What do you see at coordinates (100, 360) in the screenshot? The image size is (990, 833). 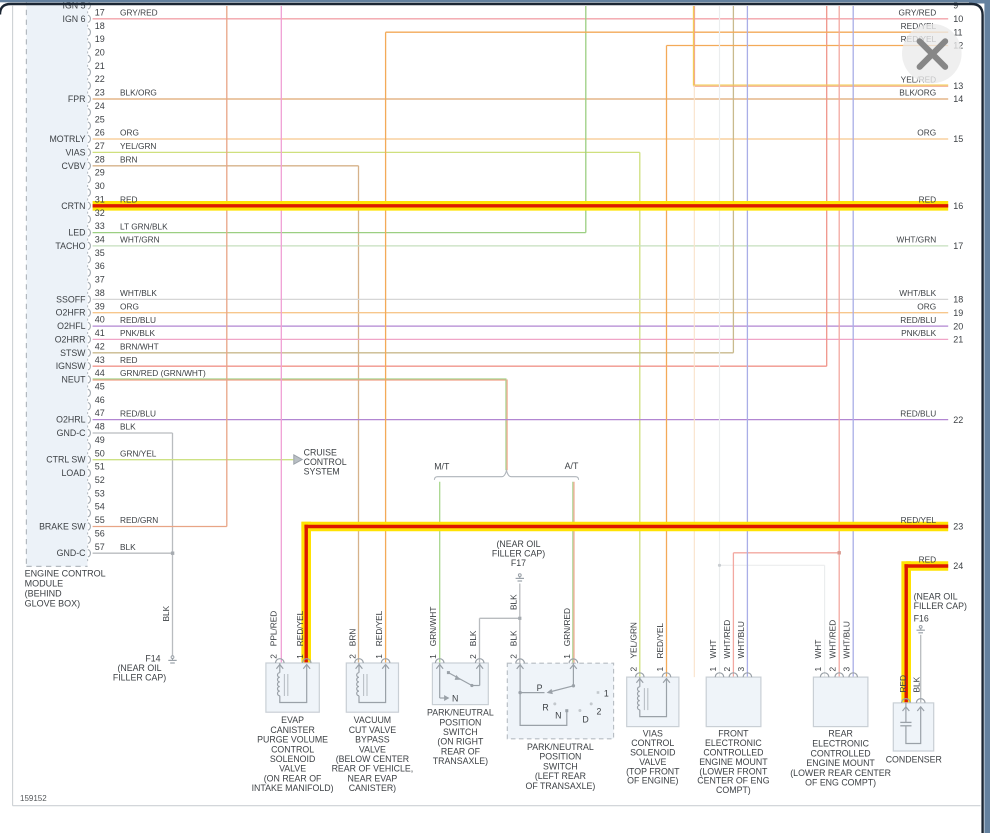 I see `svg-text: 43` at bounding box center [100, 360].